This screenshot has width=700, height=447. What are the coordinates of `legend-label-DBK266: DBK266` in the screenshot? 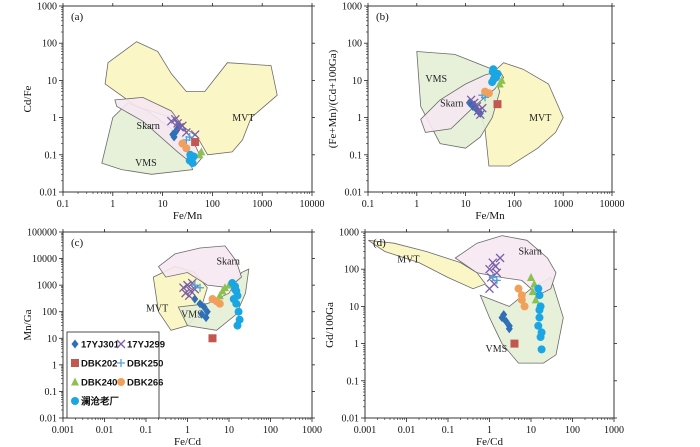 It's located at (145, 383).